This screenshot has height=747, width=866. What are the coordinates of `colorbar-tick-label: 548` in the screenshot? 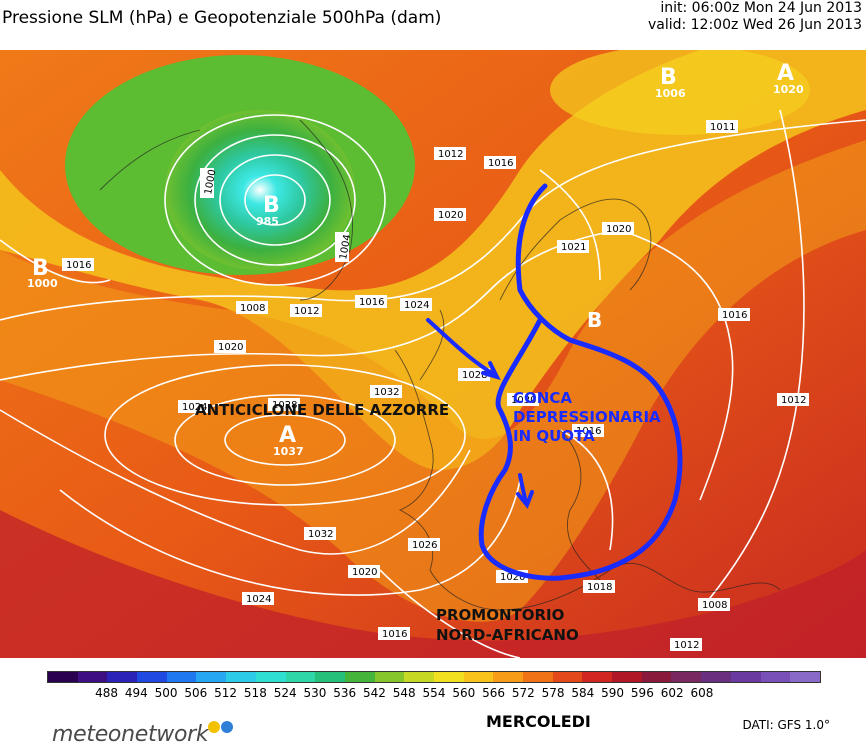 It's located at (404, 693).